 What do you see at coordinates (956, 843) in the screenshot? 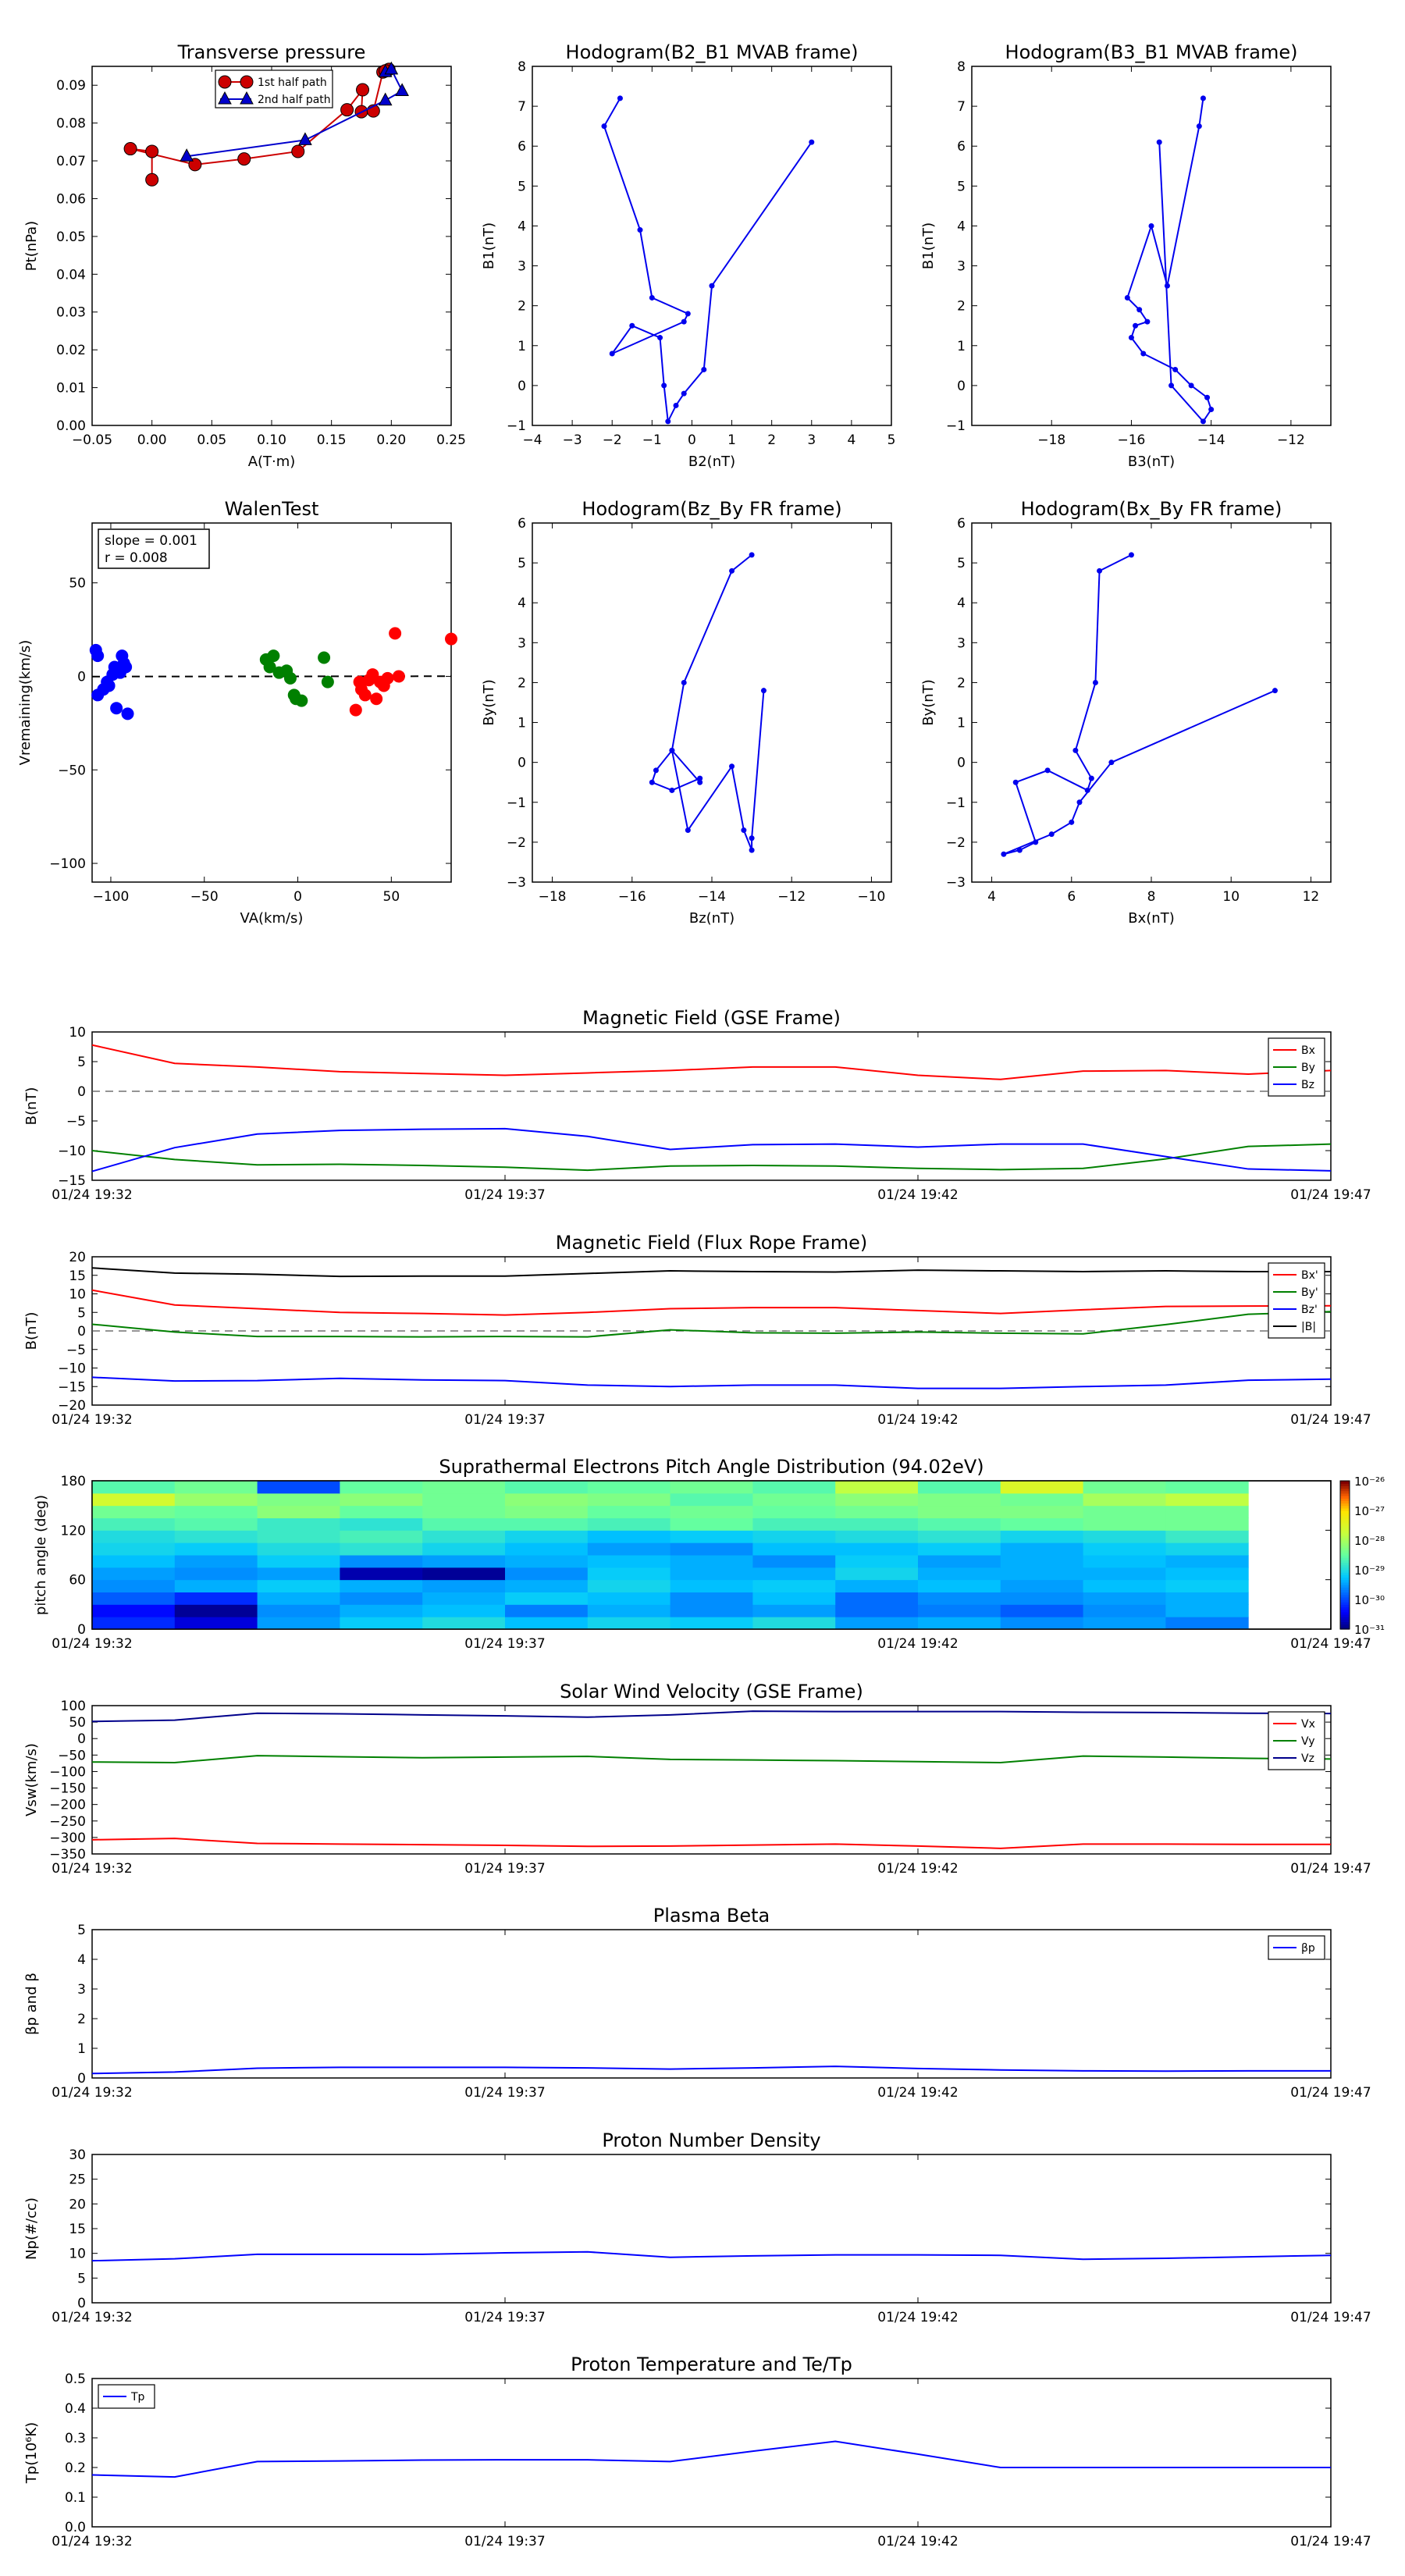
I see `h4-ytick-label: −2` at bounding box center [956, 843].